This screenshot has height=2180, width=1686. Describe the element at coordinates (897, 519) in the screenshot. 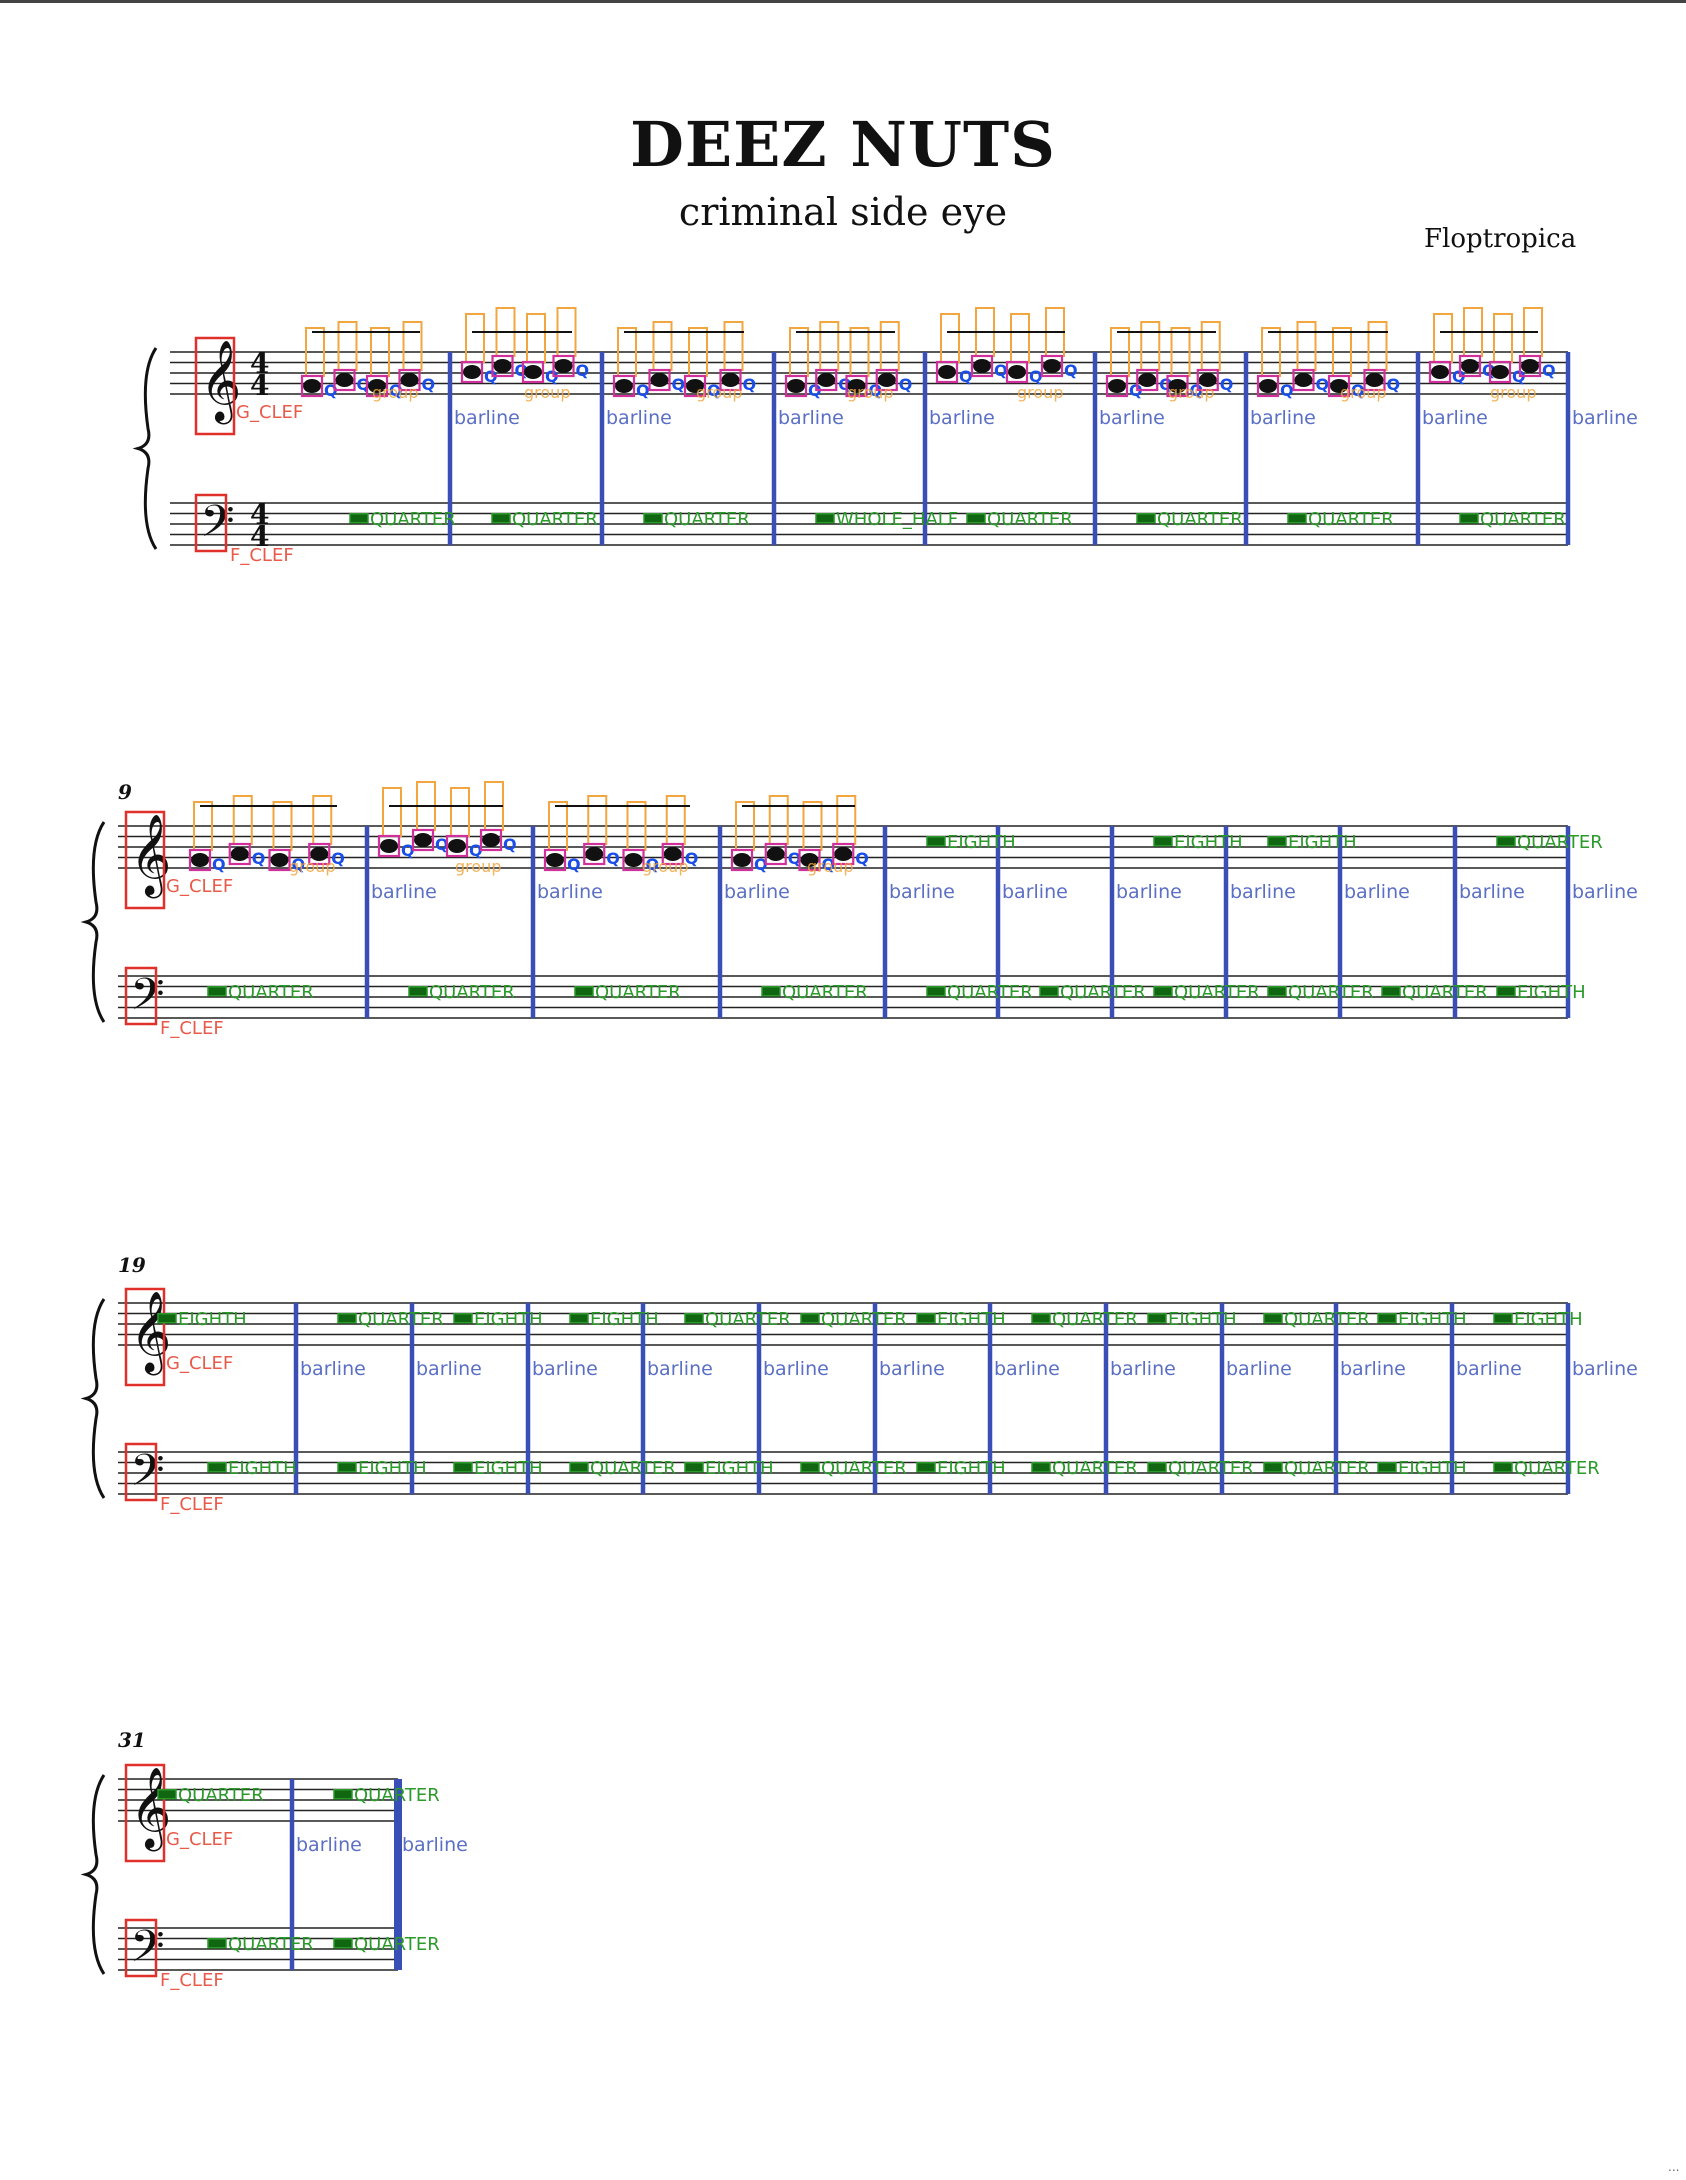

I see `rest-label-whole-half: WHOLE_HALF` at that location.